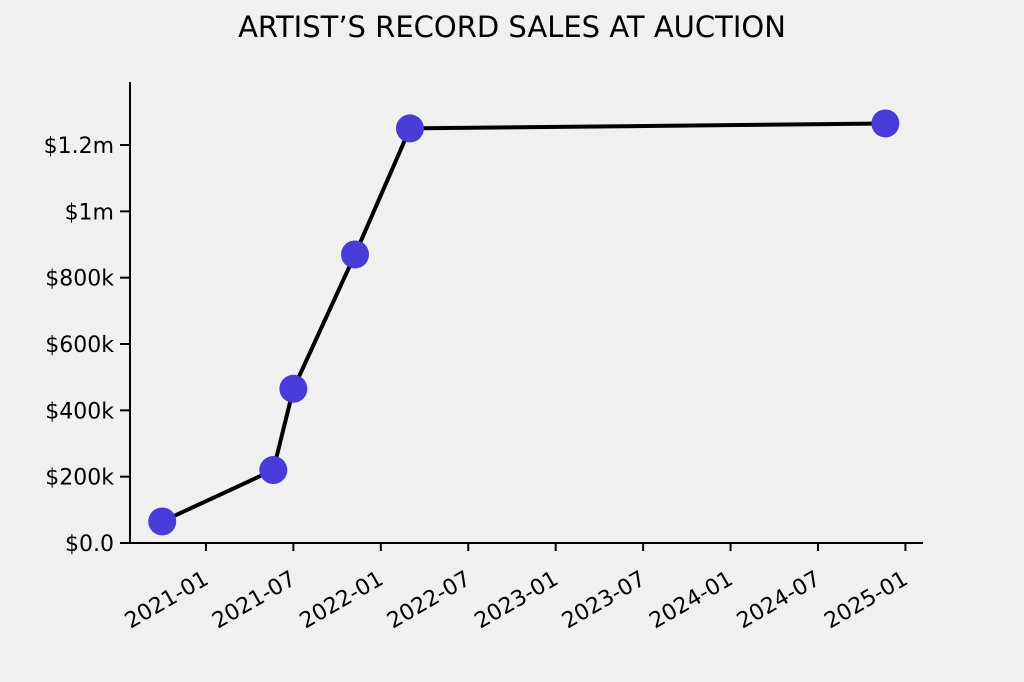 This screenshot has height=682, width=1024. What do you see at coordinates (167, 601) in the screenshot?
I see `x-tick-label: 2021-01` at bounding box center [167, 601].